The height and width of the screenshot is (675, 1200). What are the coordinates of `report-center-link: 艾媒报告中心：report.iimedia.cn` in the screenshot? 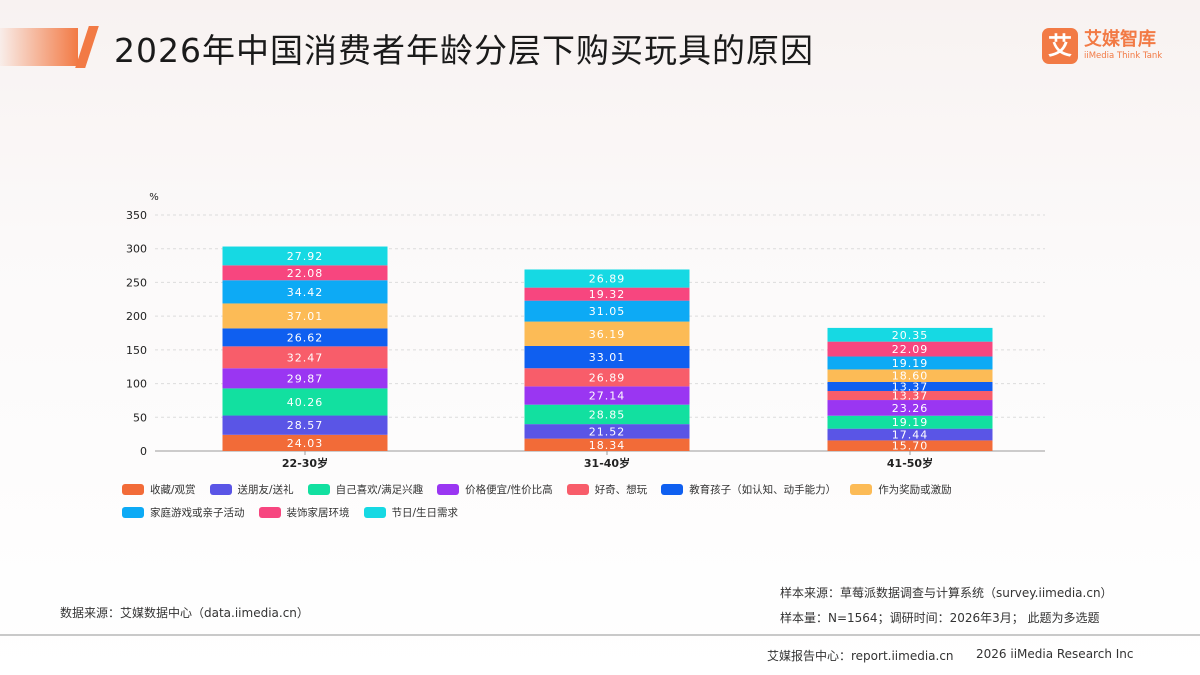 It's located at (860, 656).